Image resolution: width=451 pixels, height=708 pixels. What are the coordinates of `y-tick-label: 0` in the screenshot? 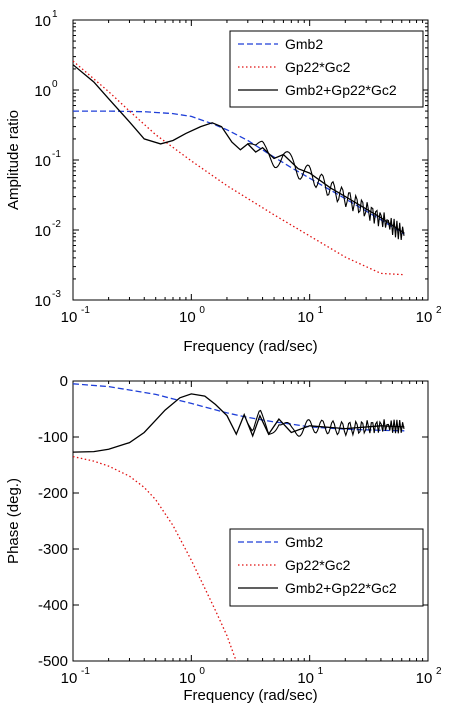 It's located at (64, 381).